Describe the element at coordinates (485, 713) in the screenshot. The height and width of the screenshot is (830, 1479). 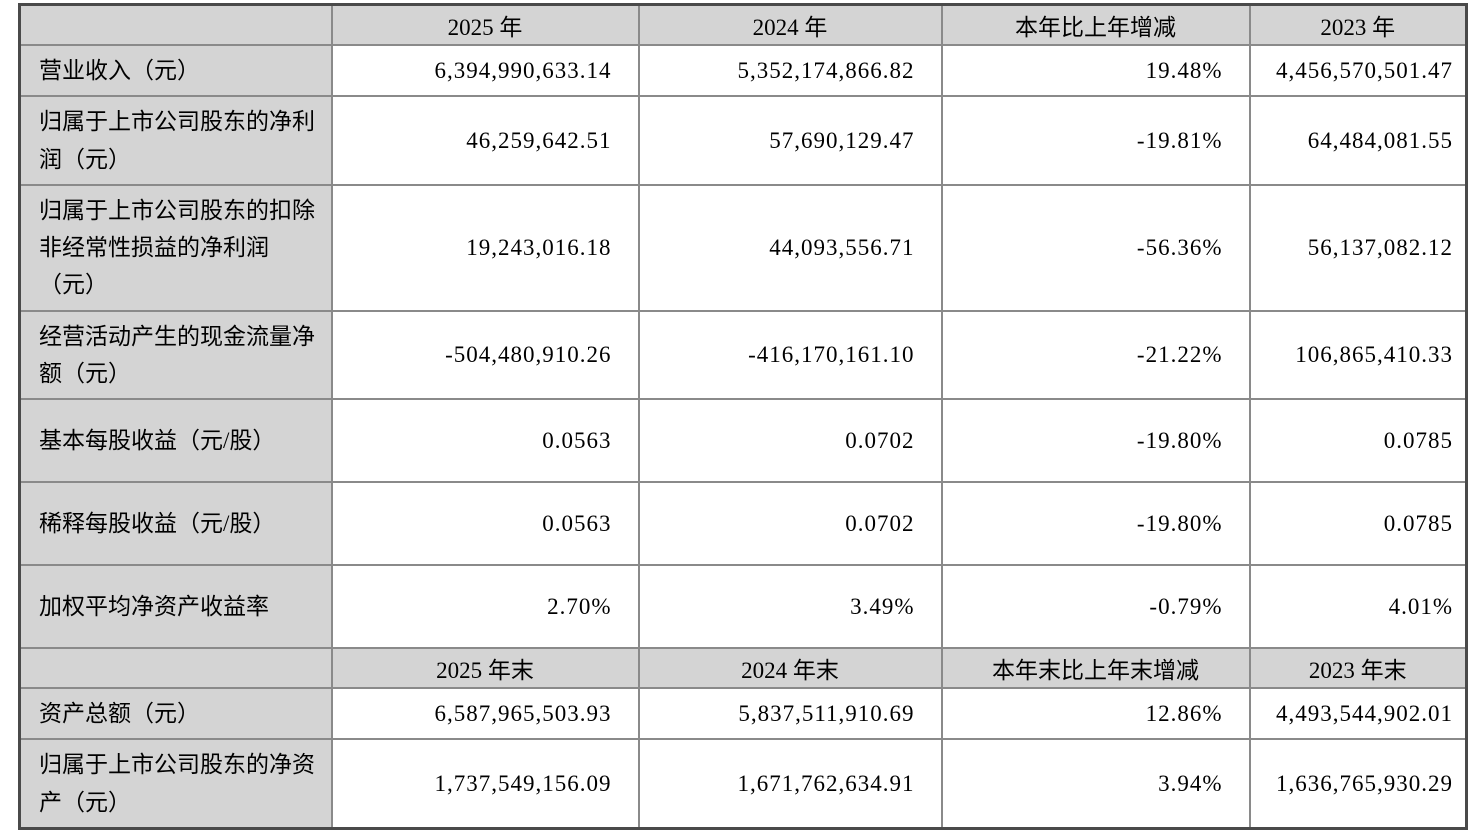
I see `value-2025: 6,587,965,503.93` at that location.